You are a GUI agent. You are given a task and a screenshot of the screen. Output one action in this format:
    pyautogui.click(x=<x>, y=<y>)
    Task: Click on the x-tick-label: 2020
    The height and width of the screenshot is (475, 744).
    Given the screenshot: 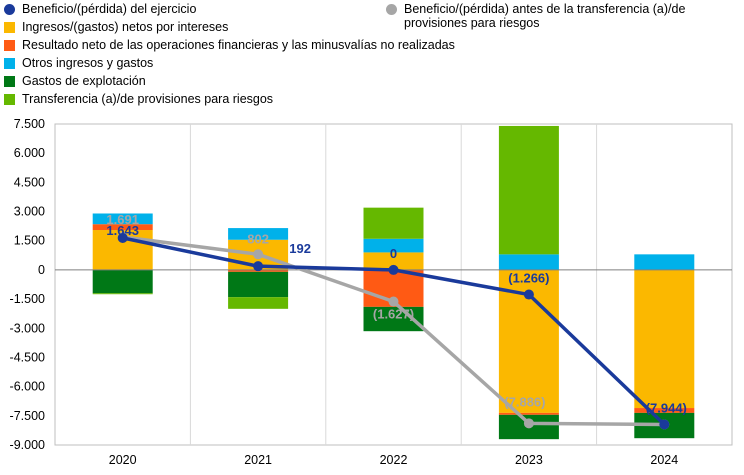 What is the action you would take?
    pyautogui.click(x=123, y=460)
    